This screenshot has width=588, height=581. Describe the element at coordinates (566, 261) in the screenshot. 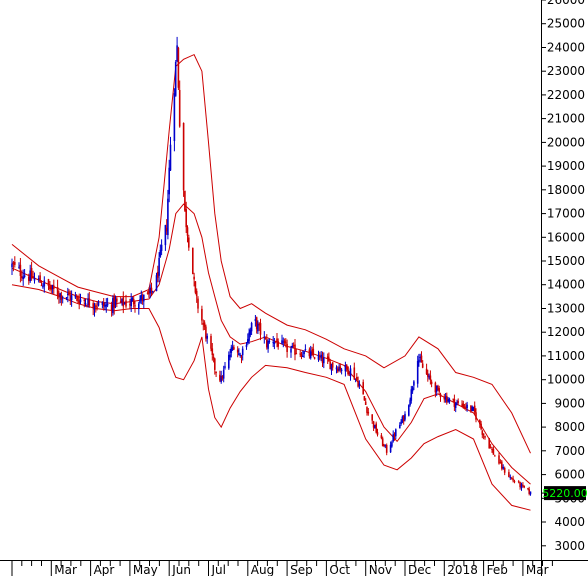

I see `y-tick-label: 15000` at that location.